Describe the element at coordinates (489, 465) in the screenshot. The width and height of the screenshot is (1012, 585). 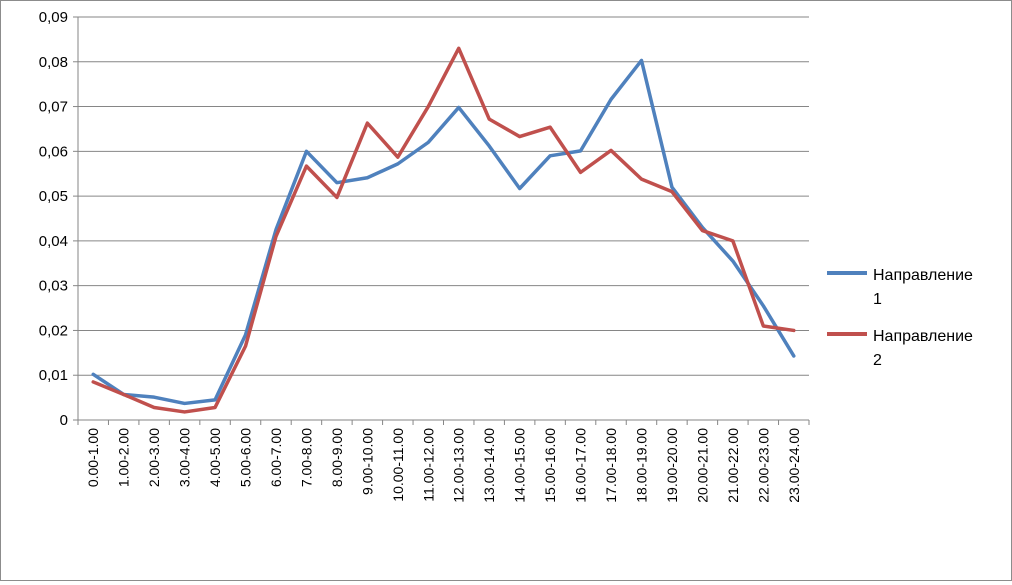
I see `x-tick-label: 13.00-14.00` at that location.